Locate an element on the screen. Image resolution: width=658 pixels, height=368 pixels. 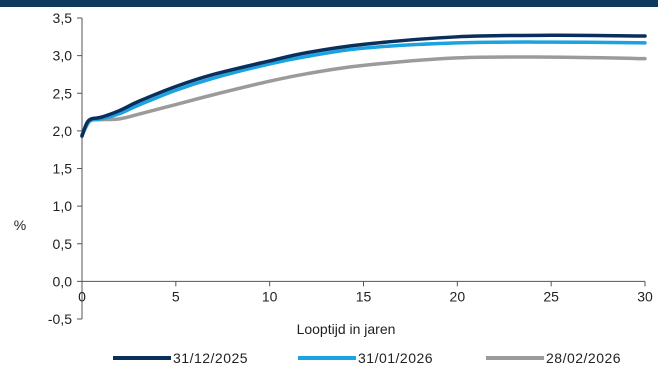
x-tick-label: 5 is located at coordinates (176, 296).